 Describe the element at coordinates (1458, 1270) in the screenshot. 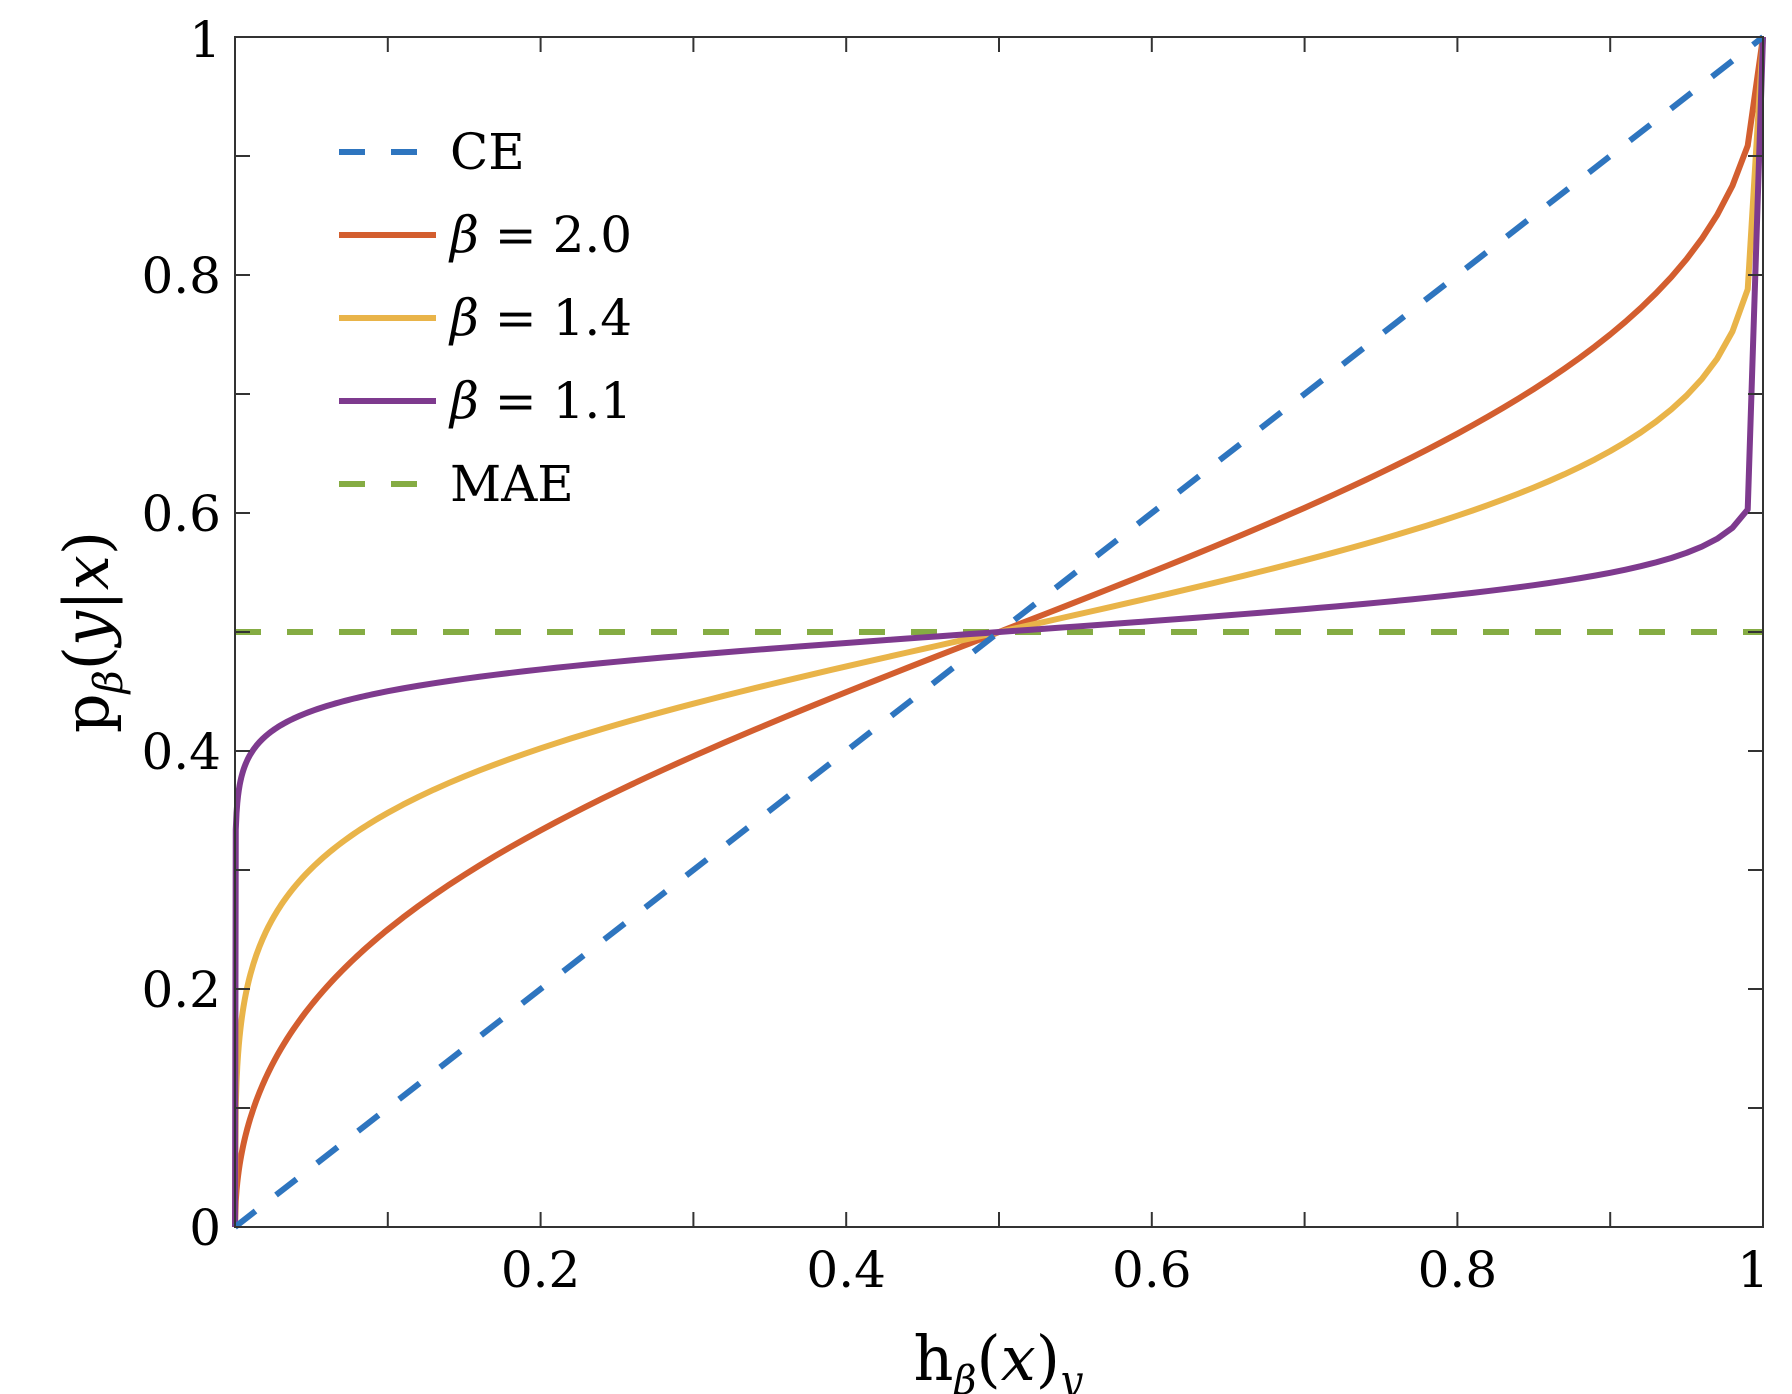

I see `x-tick-label: 0.8` at that location.